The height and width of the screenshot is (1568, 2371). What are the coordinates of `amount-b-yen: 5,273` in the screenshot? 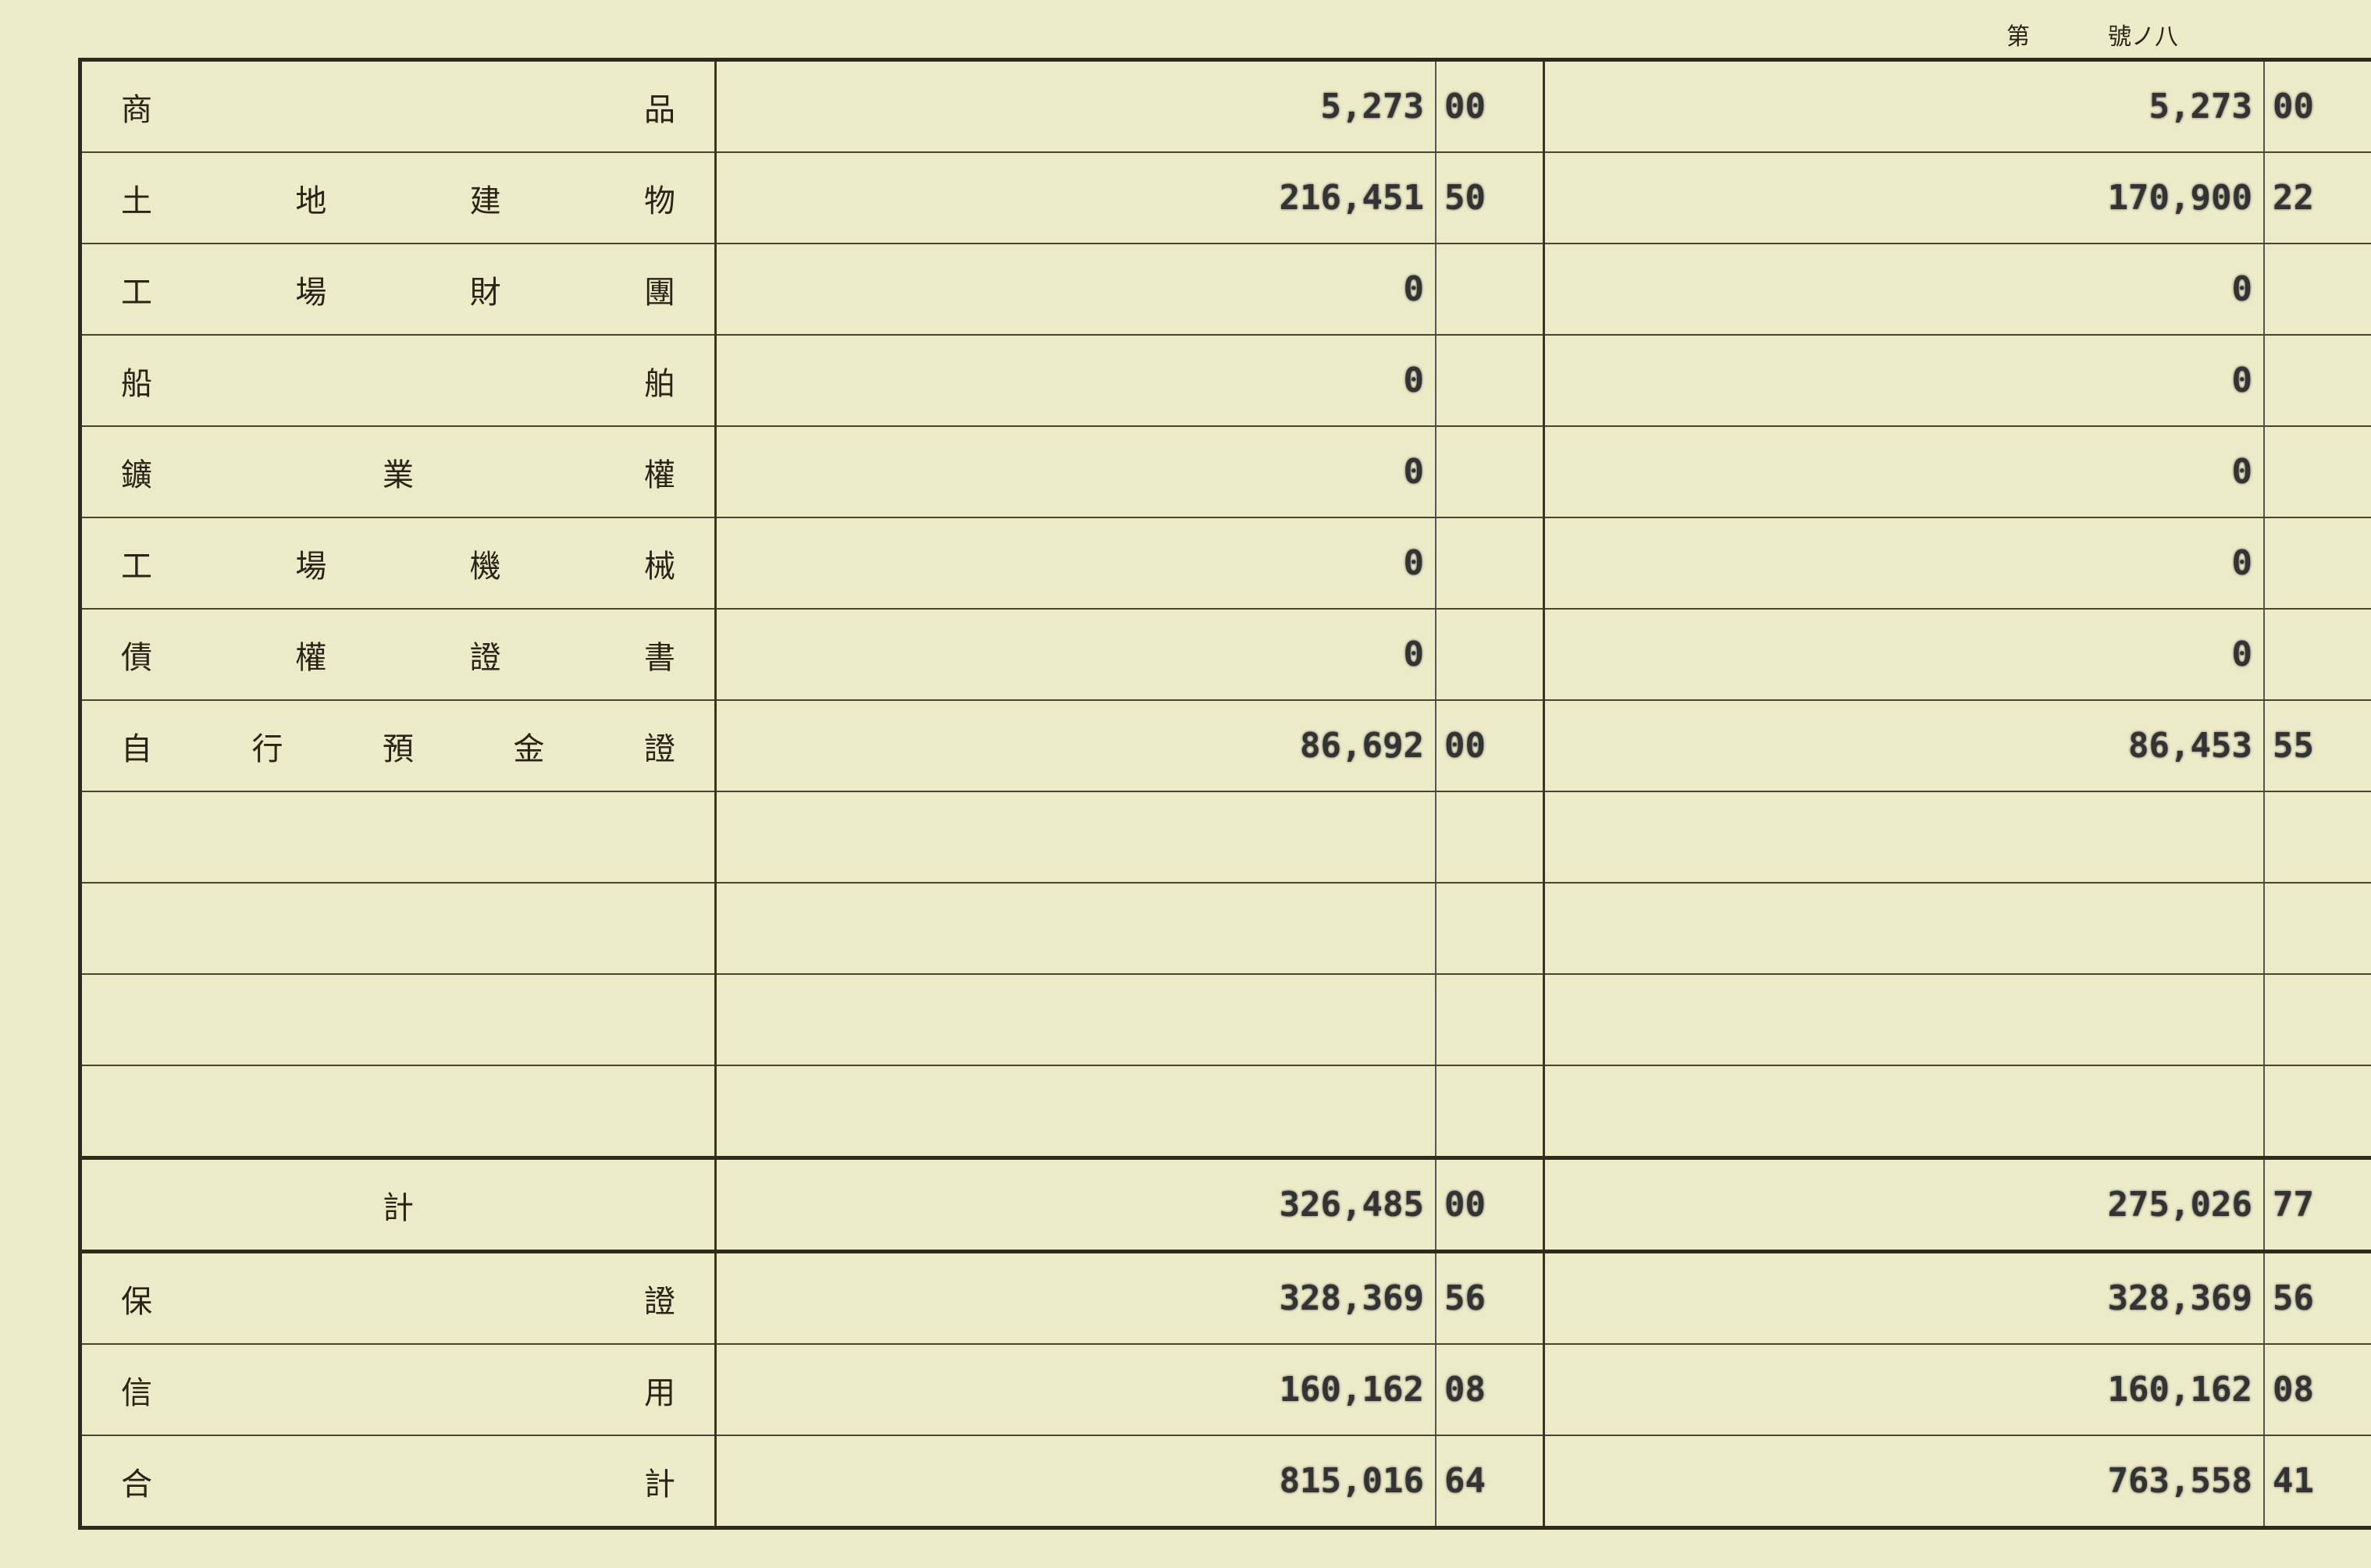 It's located at (1904, 106).